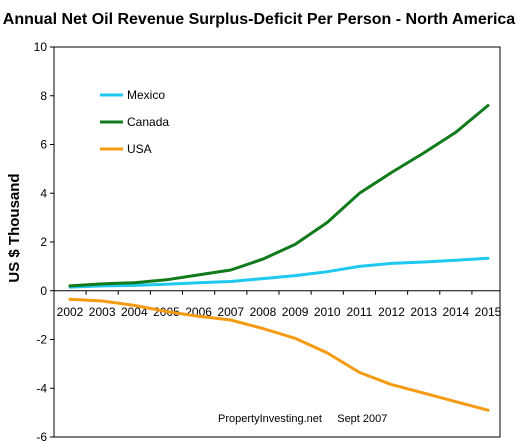 This screenshot has width=518, height=446. I want to click on source-annotation: PropertyInvesting.net Sept 2007, so click(302, 419).